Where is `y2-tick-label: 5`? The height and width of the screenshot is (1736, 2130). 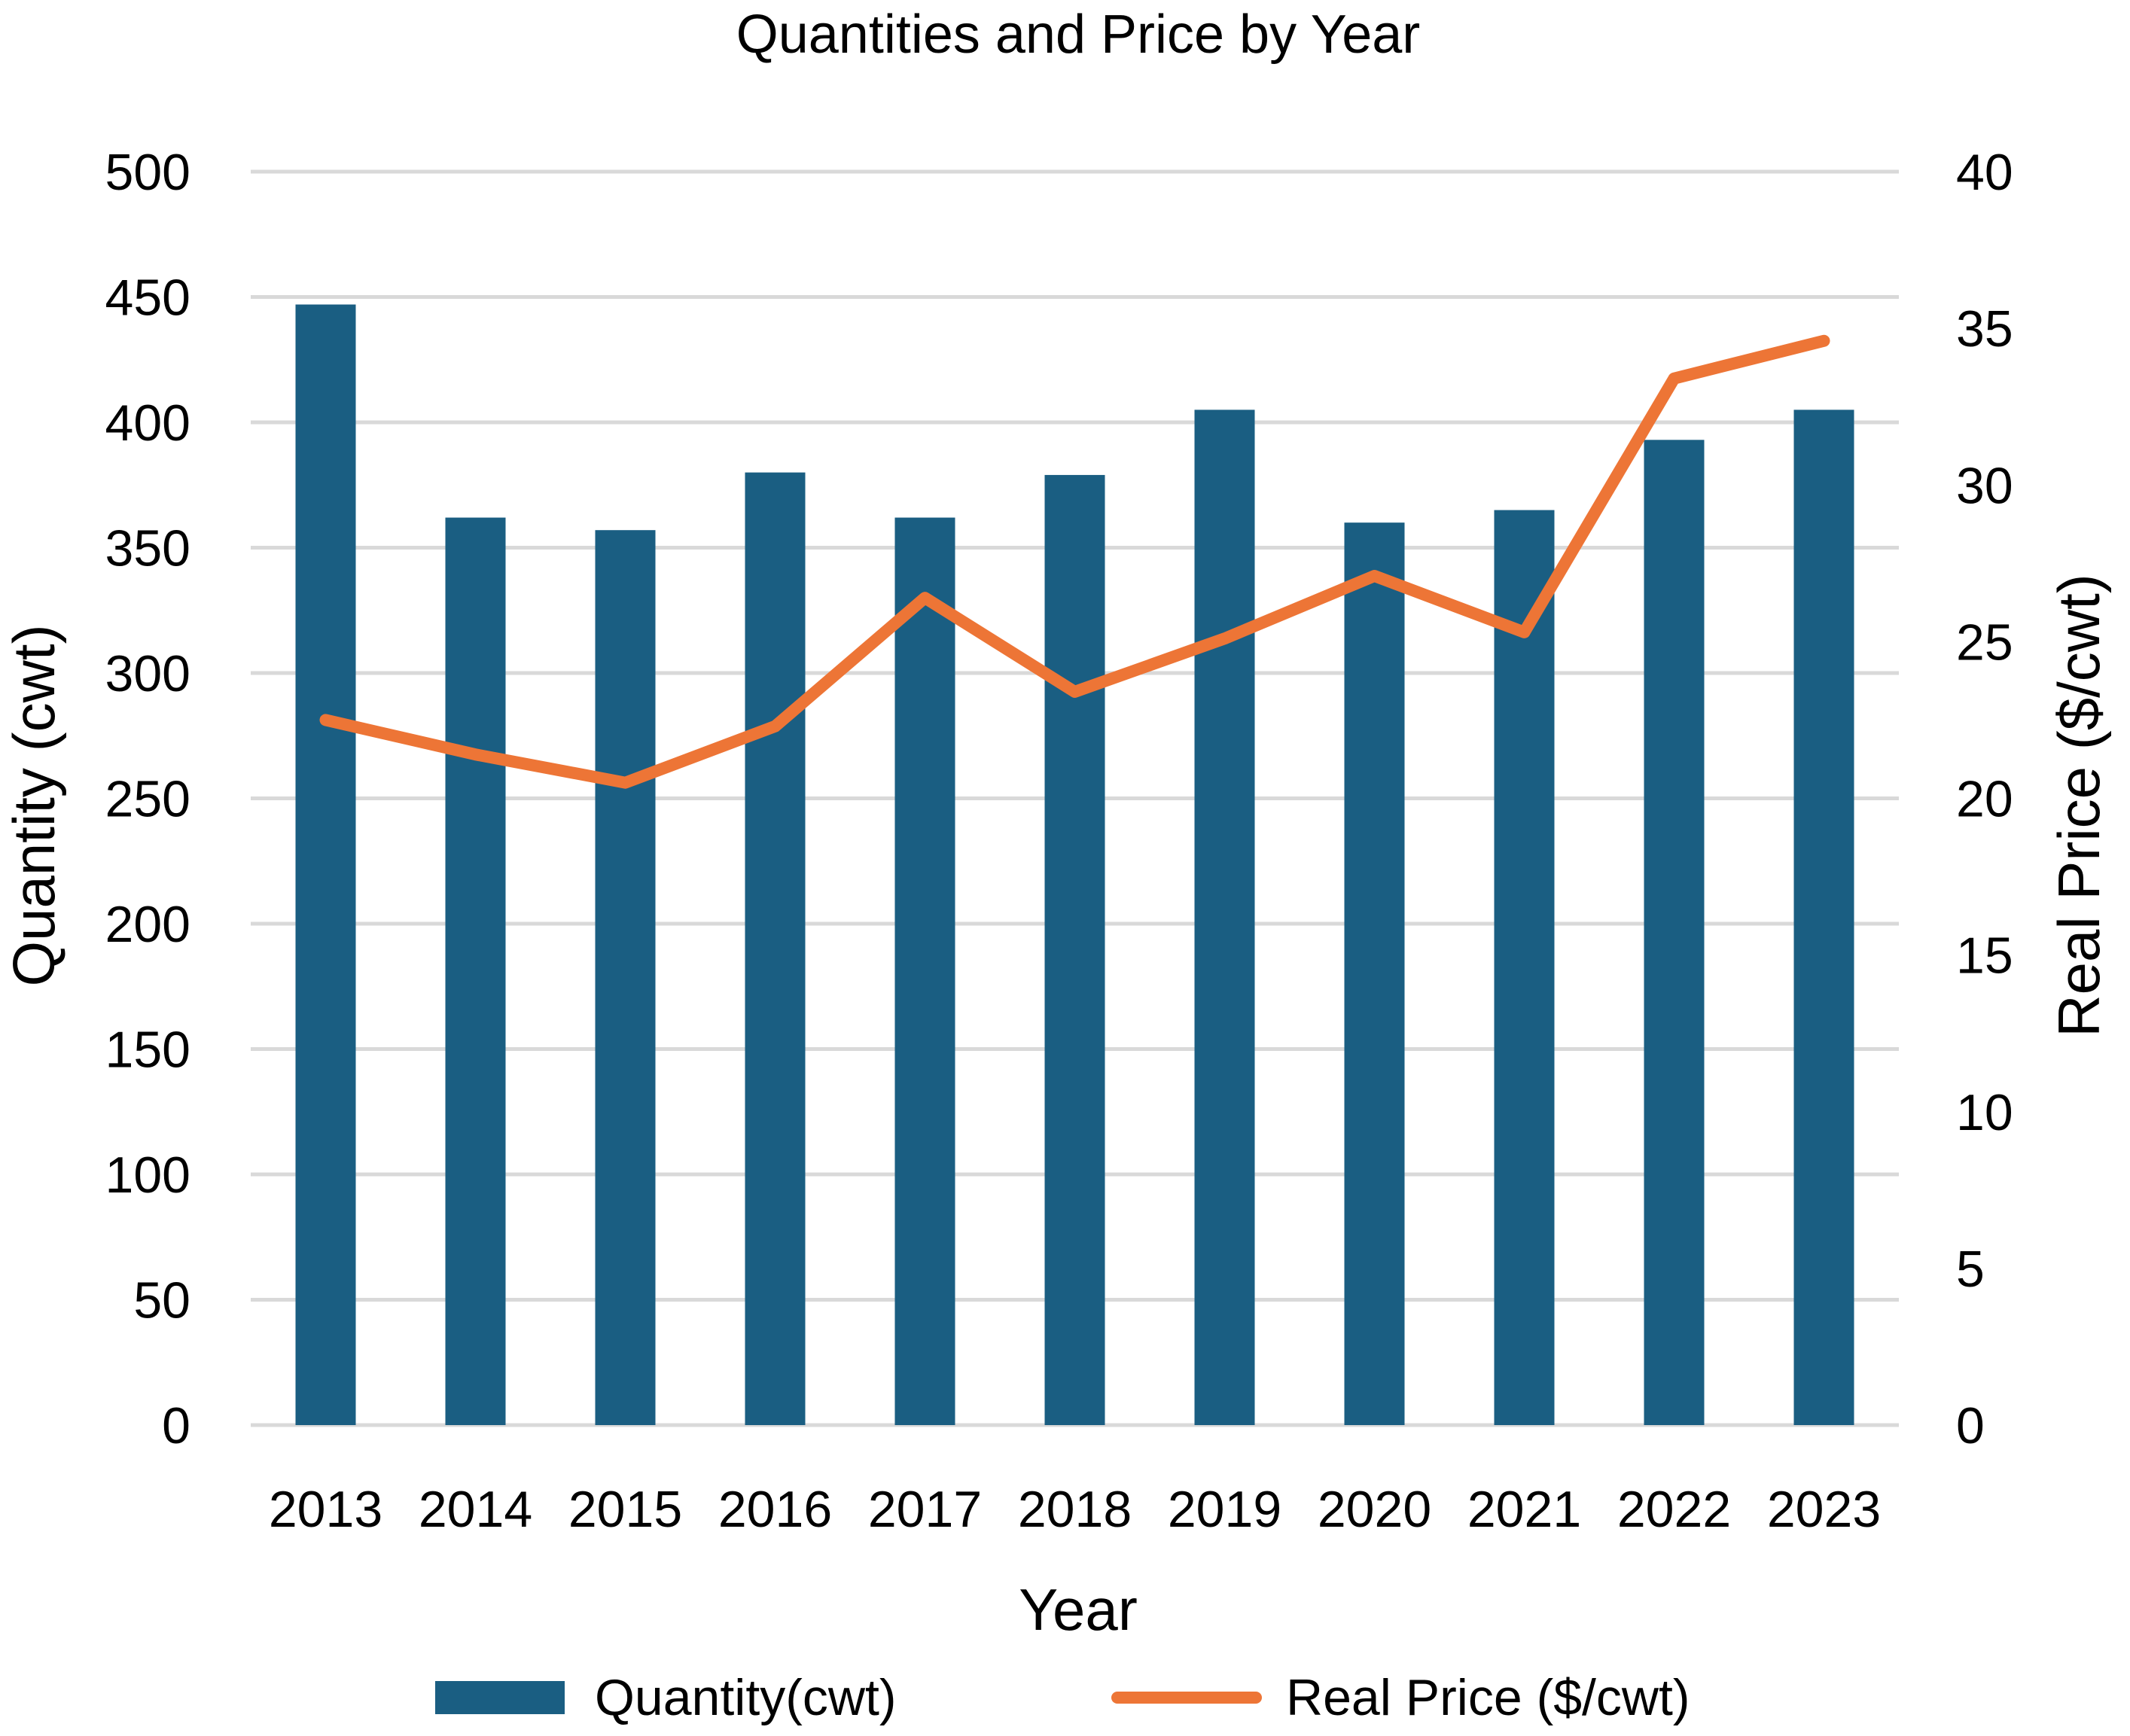 y2-tick-label: 5 is located at coordinates (1970, 1269).